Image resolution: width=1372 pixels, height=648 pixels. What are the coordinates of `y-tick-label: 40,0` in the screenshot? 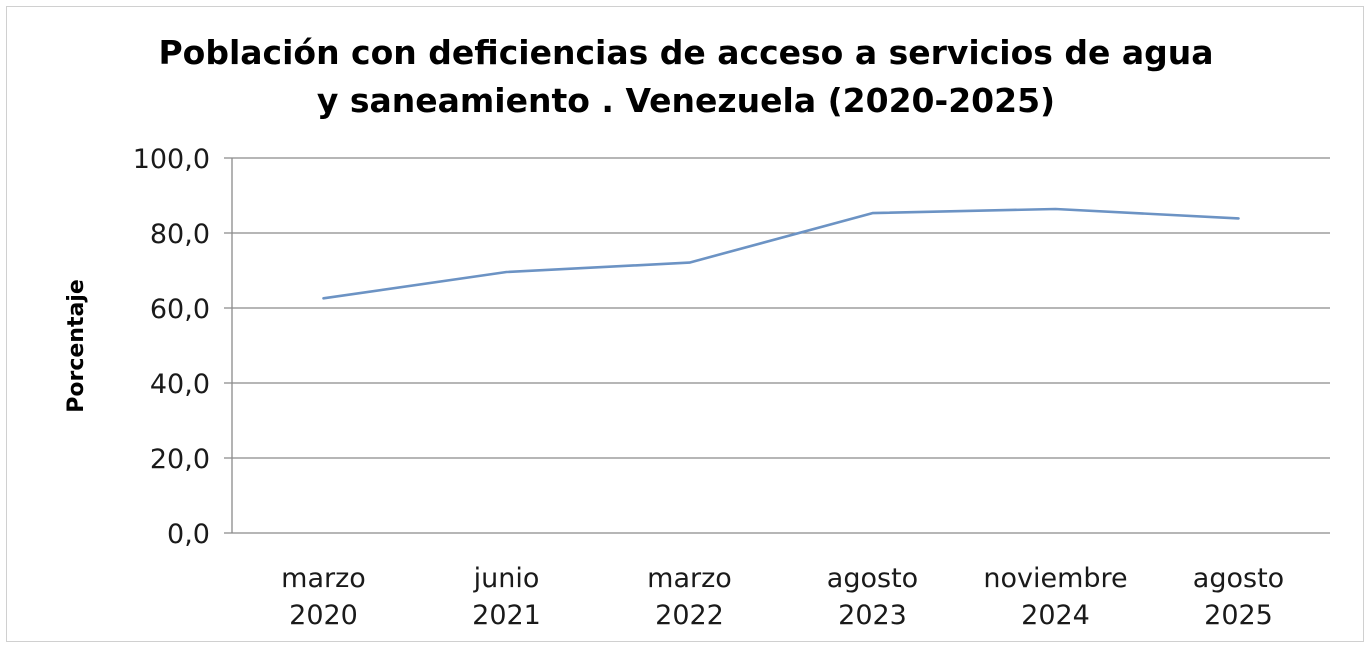 It's located at (180, 384).